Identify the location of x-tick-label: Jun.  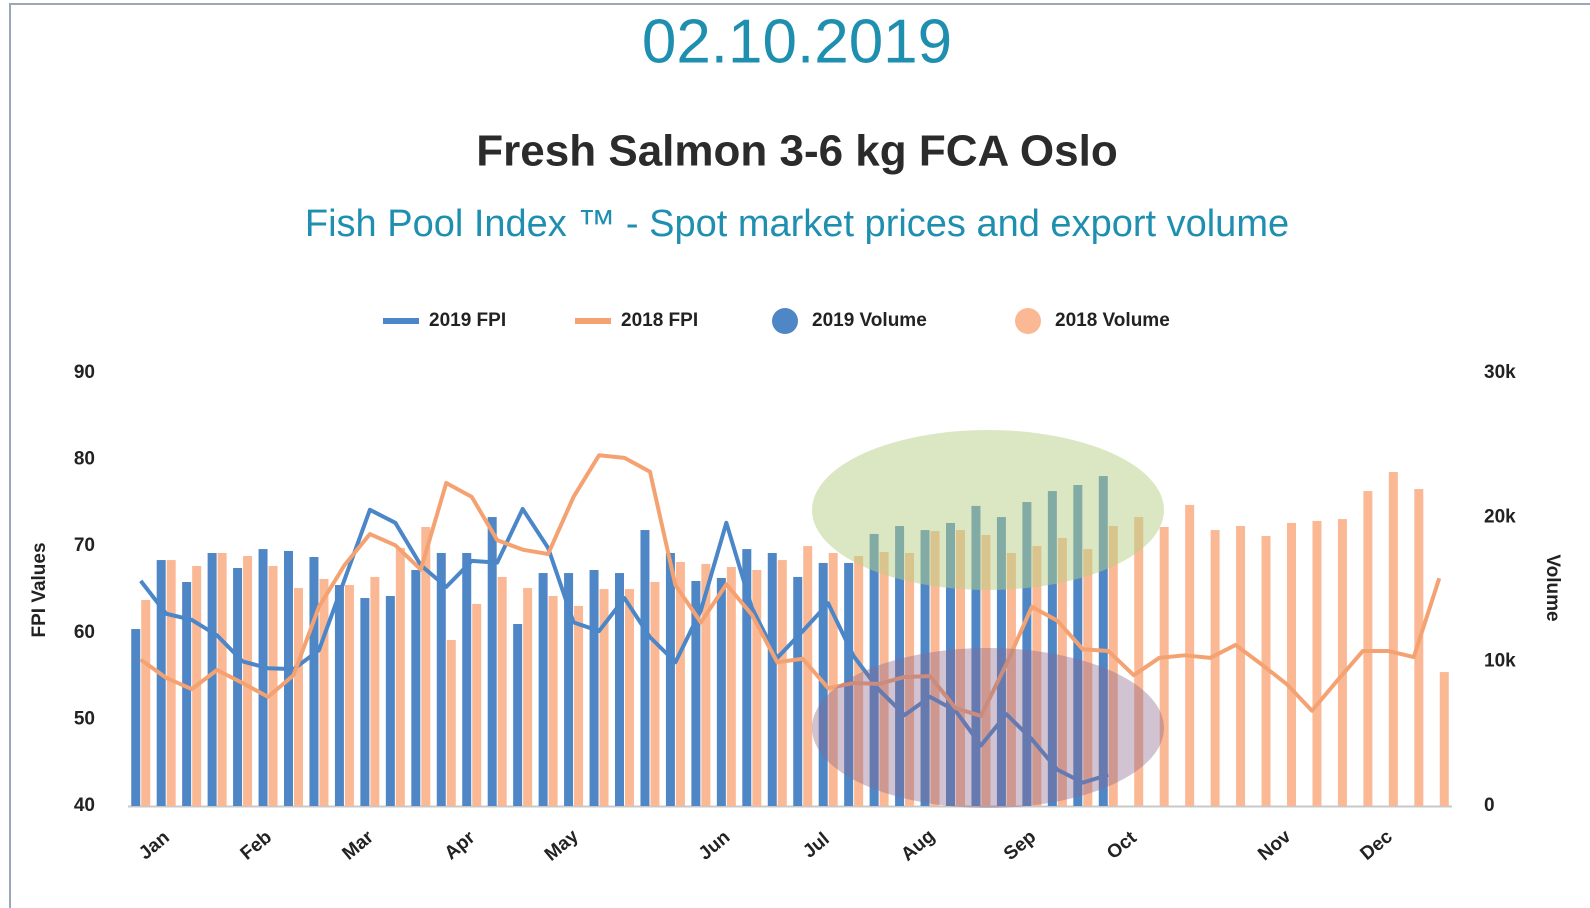
(714, 846).